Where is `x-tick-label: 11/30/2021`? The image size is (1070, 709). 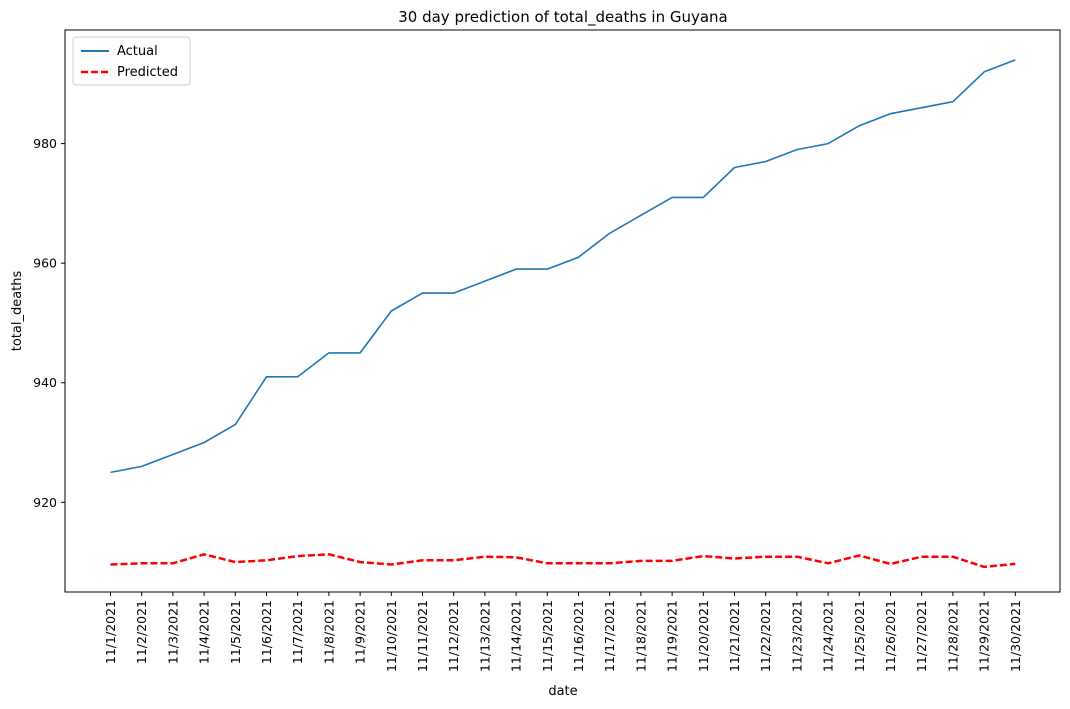 x-tick-label: 11/30/2021 is located at coordinates (1015, 636).